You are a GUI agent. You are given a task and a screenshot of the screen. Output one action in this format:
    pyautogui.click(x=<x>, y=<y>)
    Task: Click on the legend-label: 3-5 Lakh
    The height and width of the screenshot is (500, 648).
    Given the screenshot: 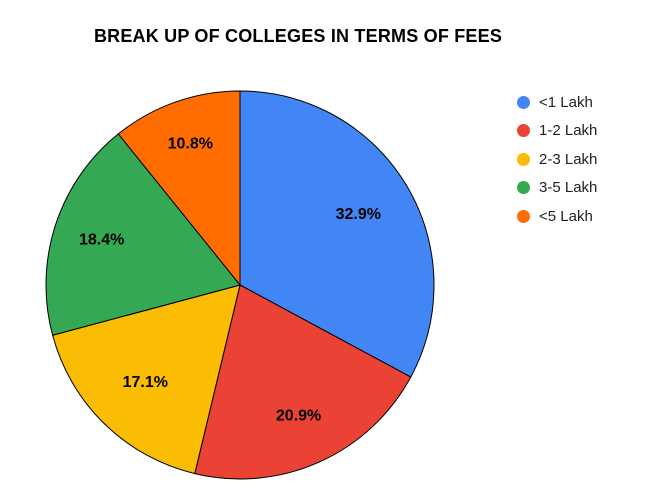 What is the action you would take?
    pyautogui.click(x=568, y=188)
    